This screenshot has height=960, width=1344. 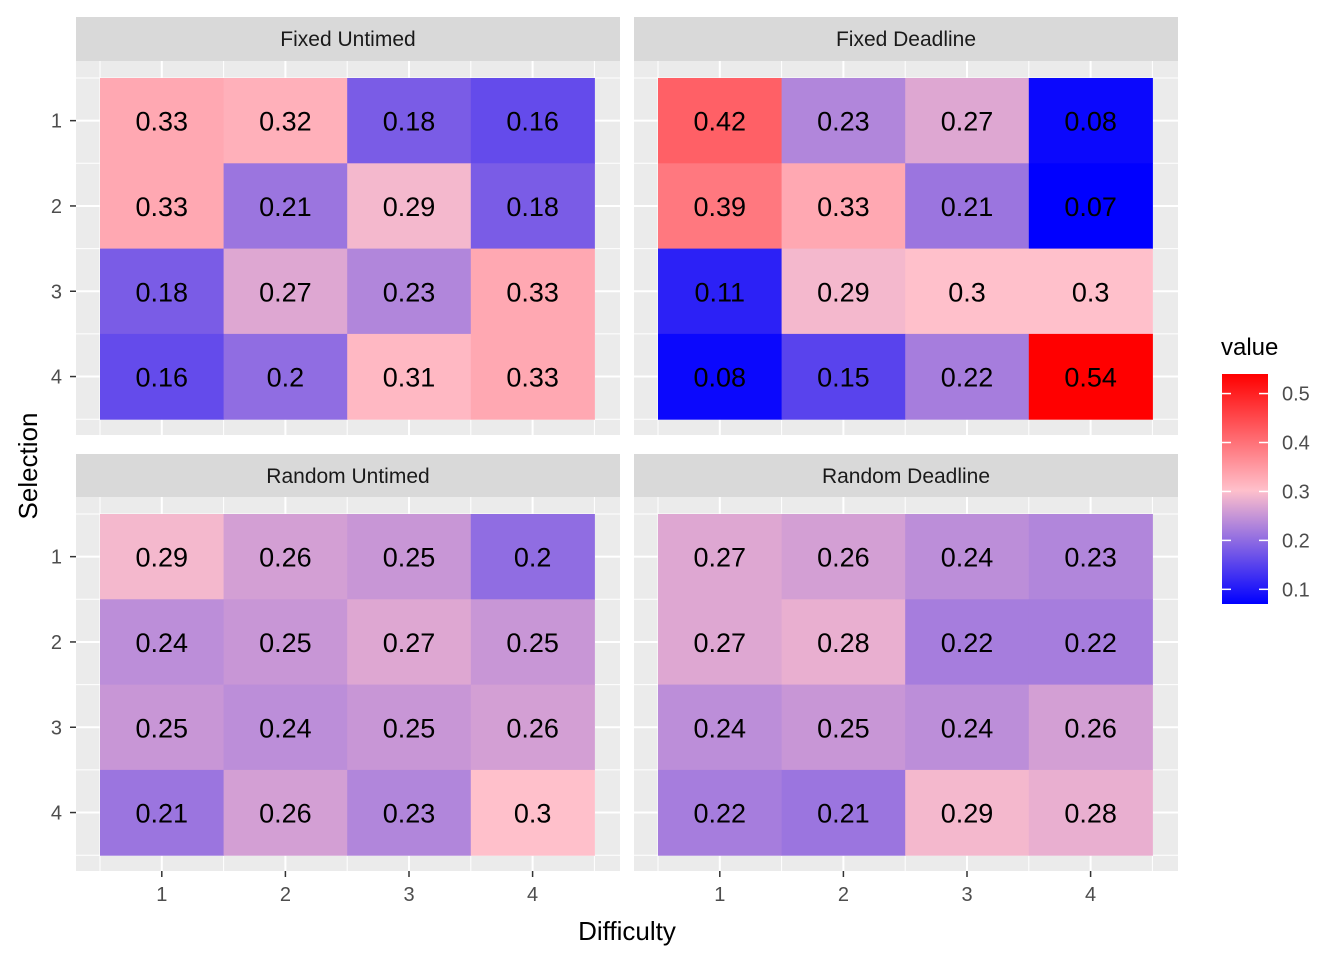 I want to click on color-legend: value 0.5 0.4 0.3 0.2 0.1, so click(x=1265, y=469).